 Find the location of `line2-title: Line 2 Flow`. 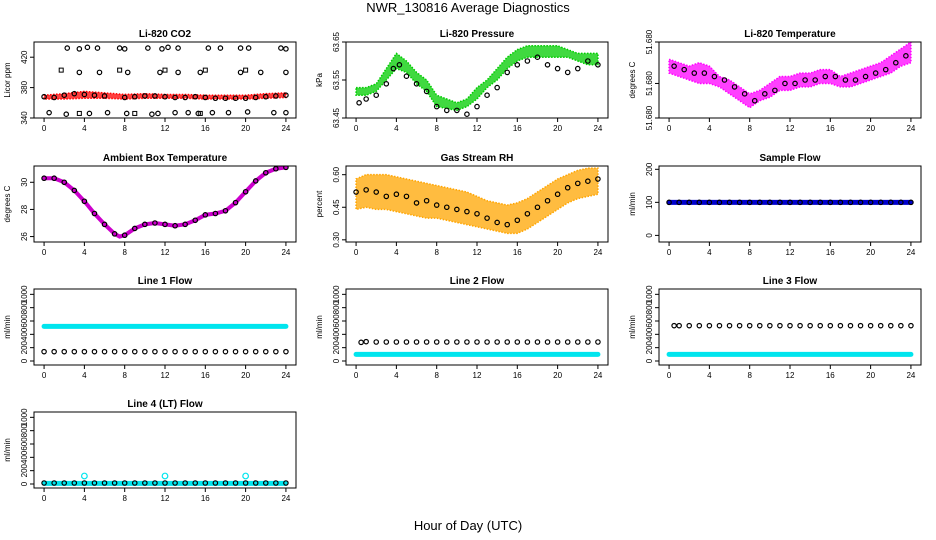

line2-title: Line 2 Flow is located at coordinates (477, 281).